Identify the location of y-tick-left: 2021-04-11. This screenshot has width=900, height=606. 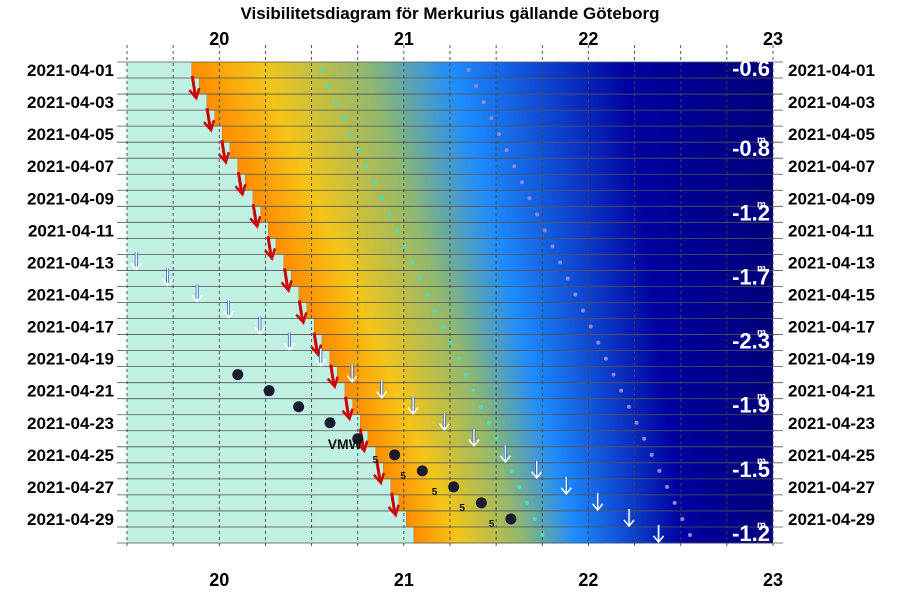
(71, 230).